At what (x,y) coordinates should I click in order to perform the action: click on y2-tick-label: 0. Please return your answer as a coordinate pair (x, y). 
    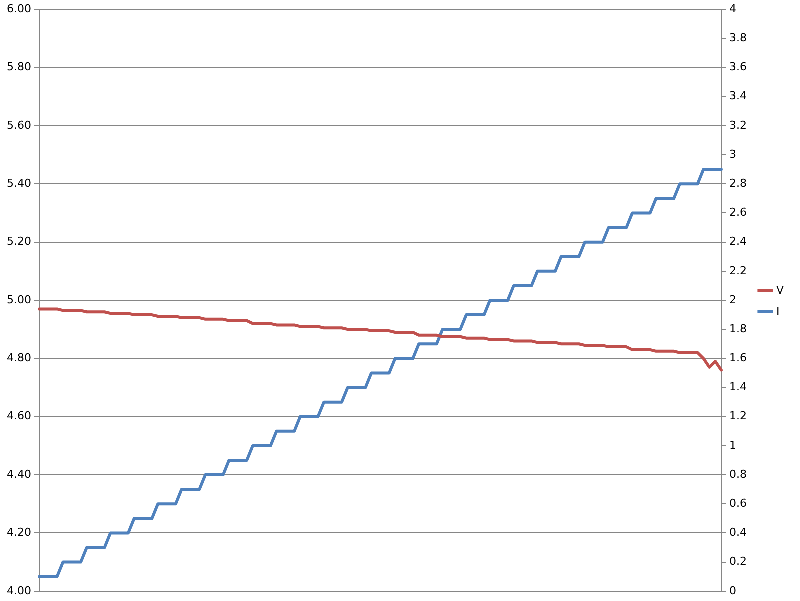
    Looking at the image, I should click on (732, 591).